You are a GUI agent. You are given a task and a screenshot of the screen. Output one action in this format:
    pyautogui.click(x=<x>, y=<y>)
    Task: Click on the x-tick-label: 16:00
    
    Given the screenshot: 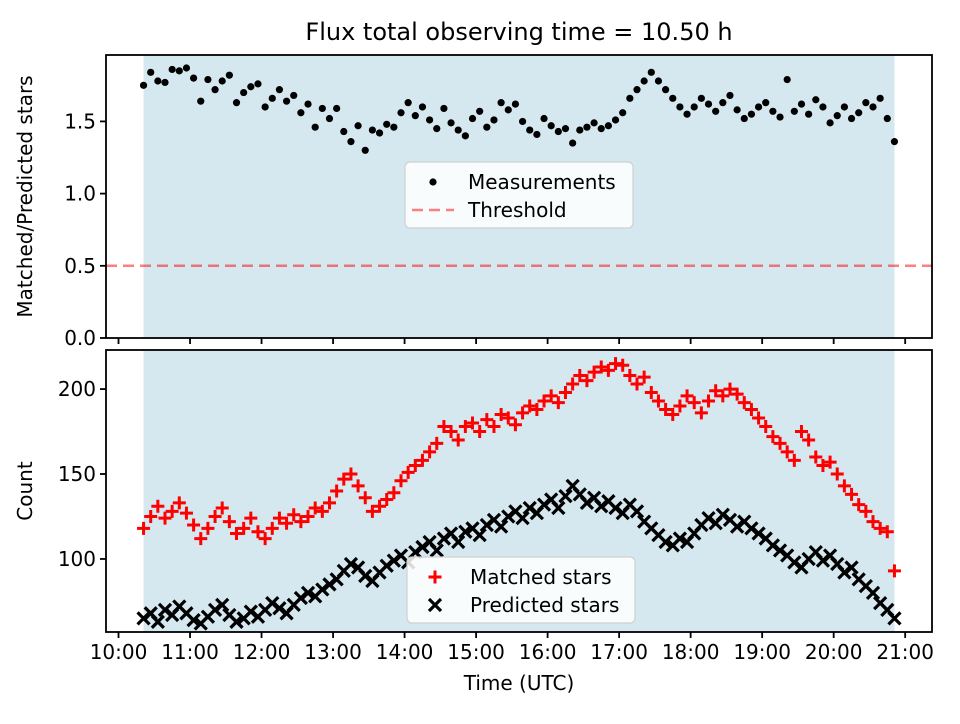 What is the action you would take?
    pyautogui.click(x=548, y=652)
    